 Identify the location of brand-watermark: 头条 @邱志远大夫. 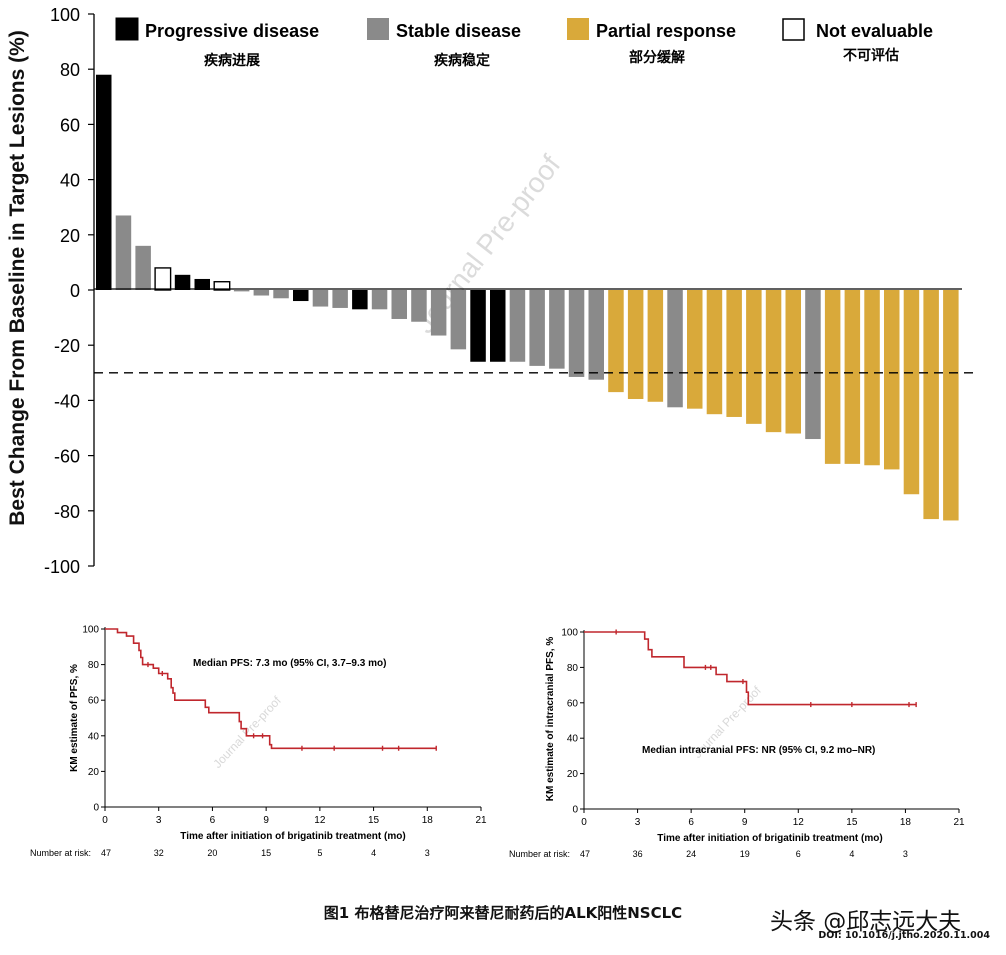
(866, 922).